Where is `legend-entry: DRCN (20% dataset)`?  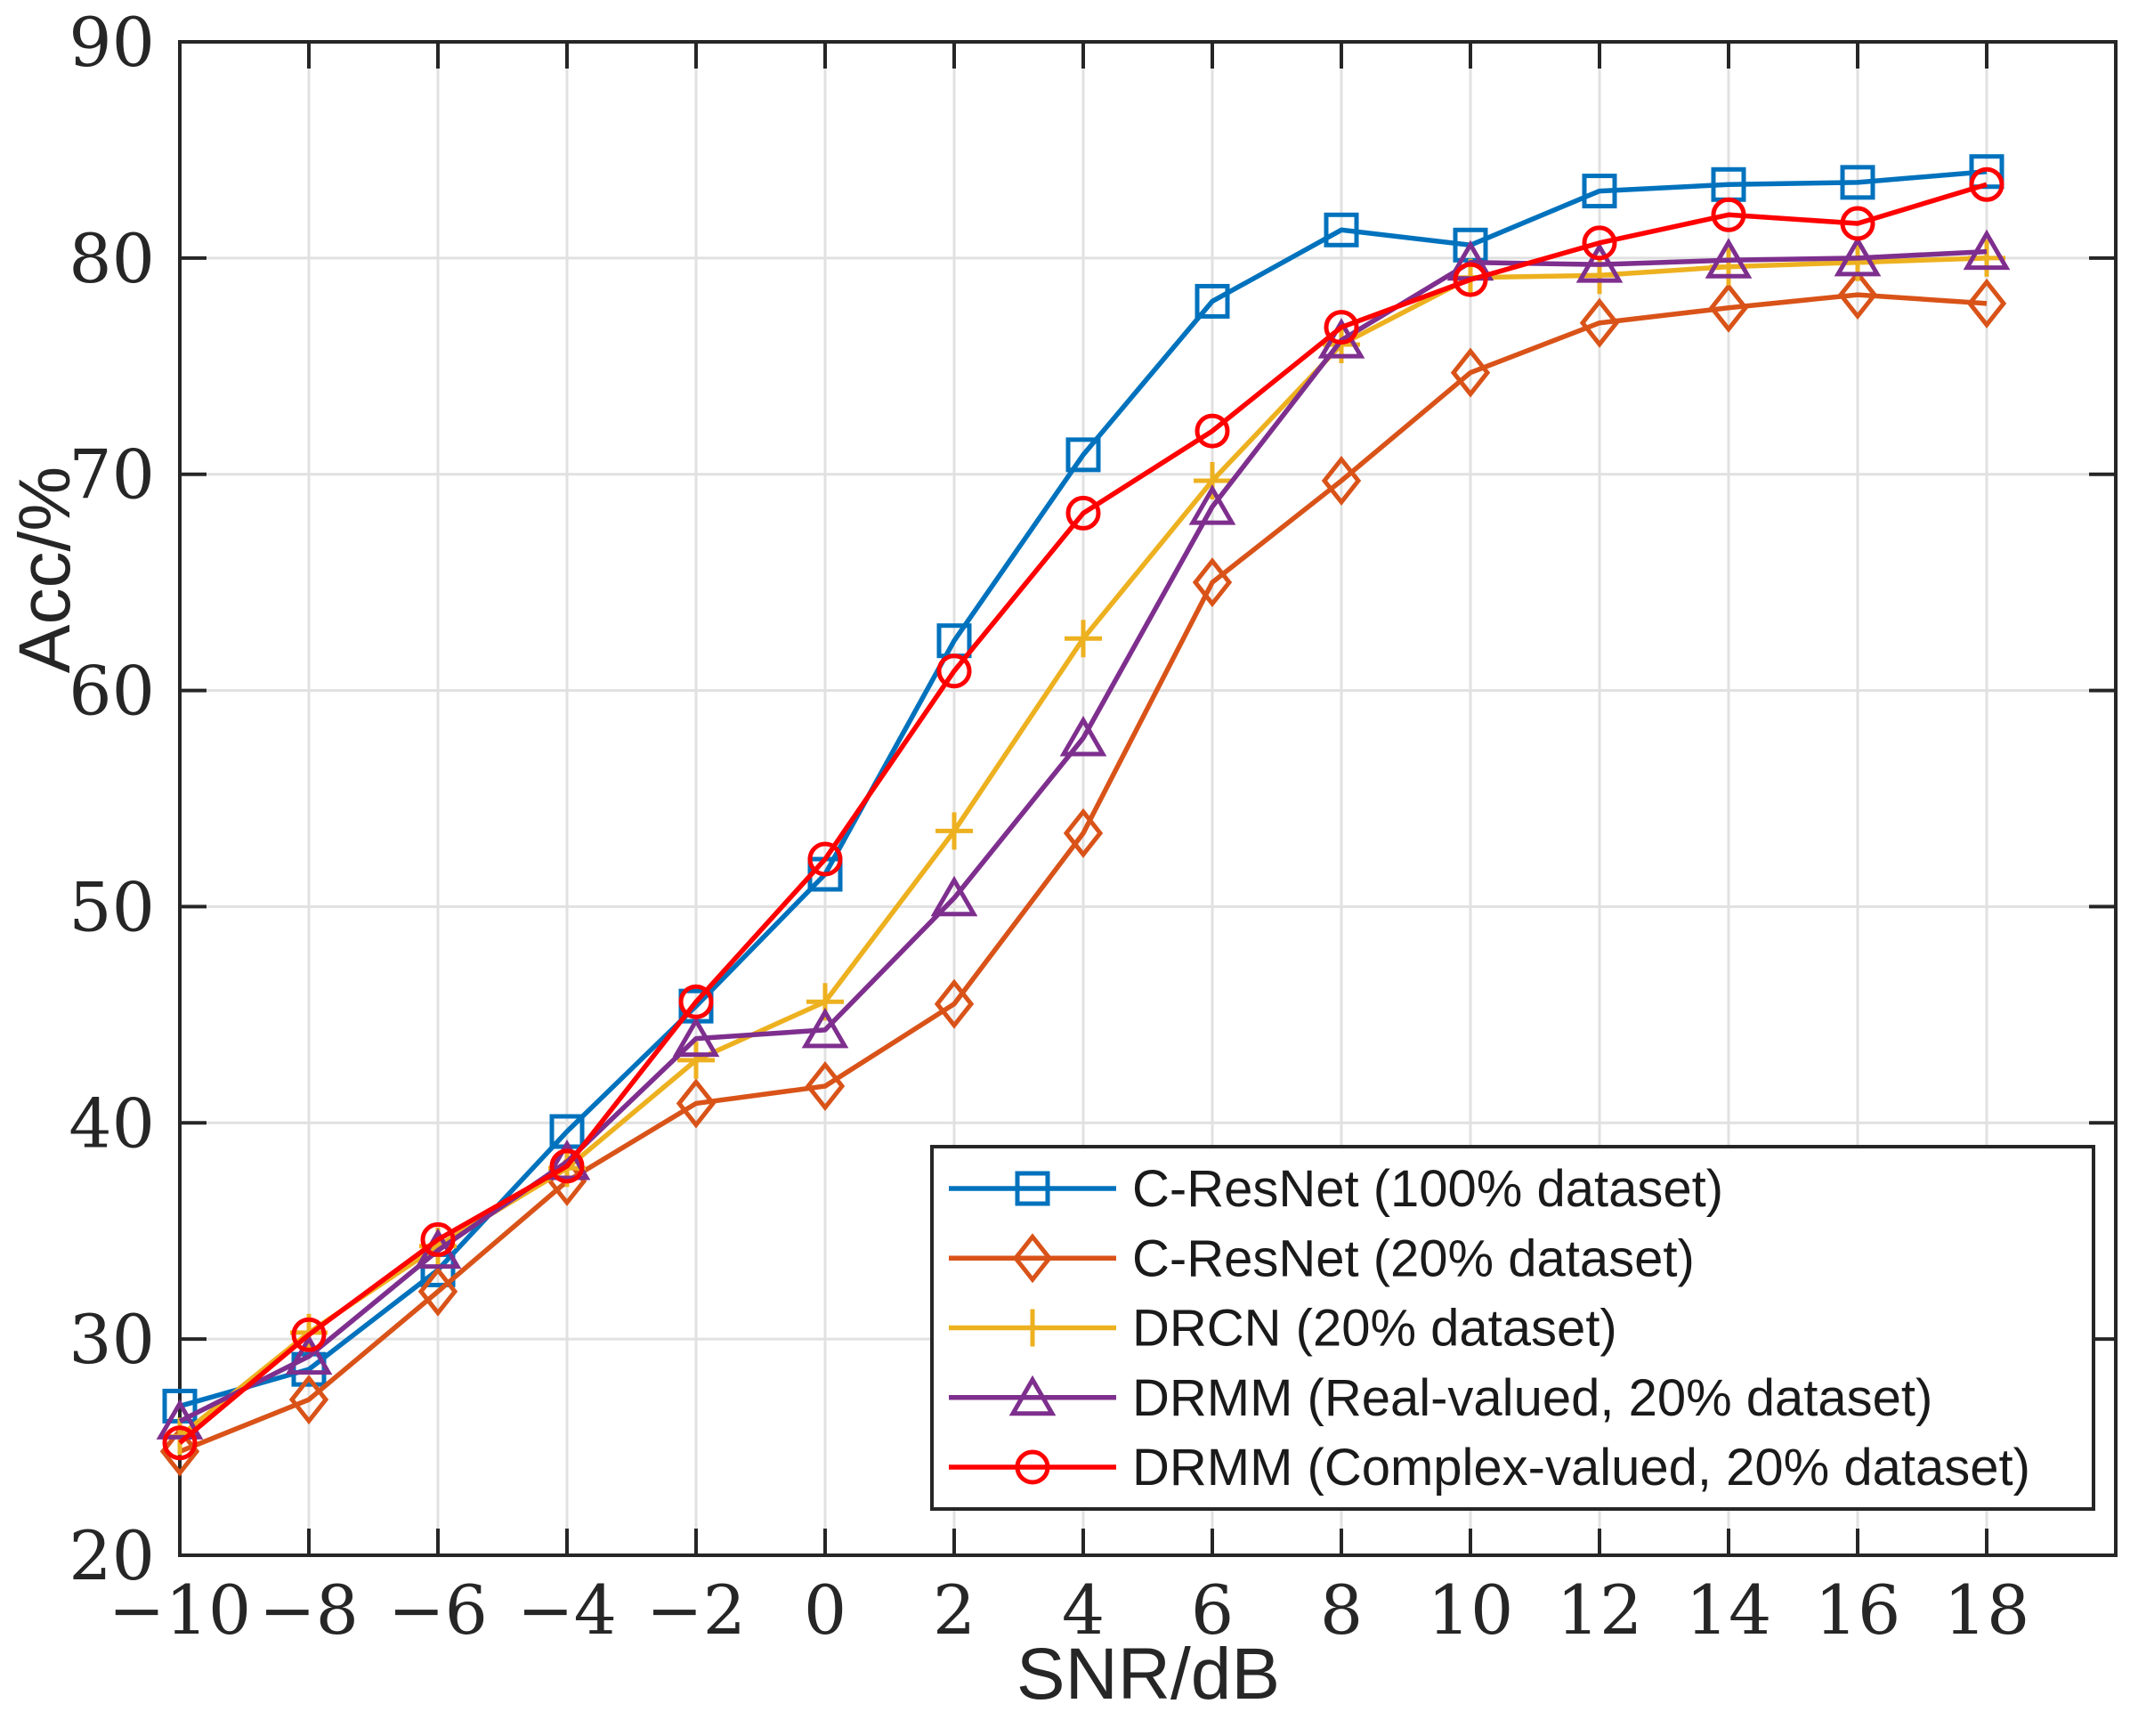 legend-entry: DRCN (20% dataset) is located at coordinates (1283, 1329).